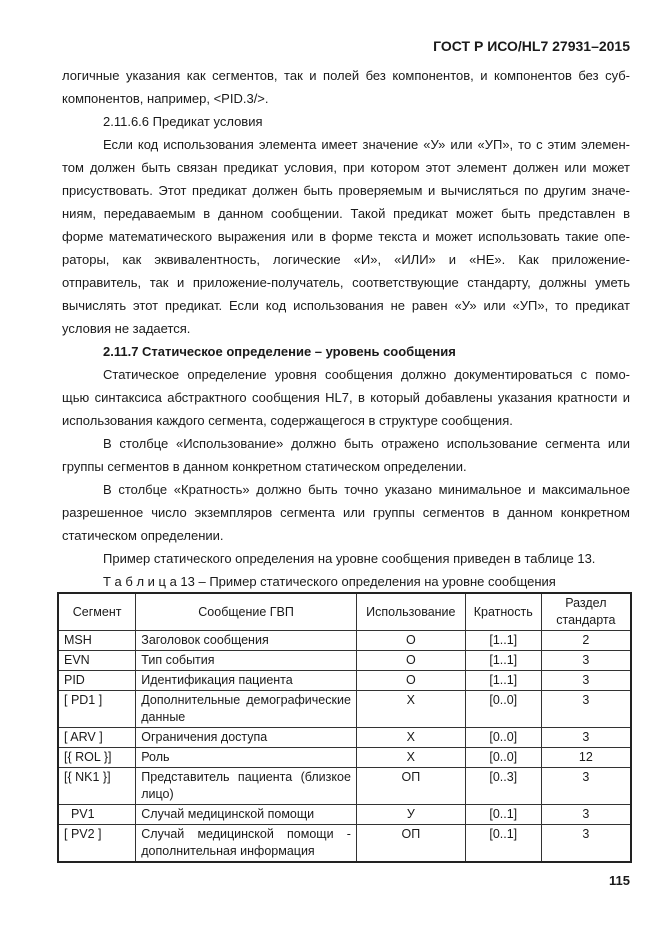 This screenshot has height=935, width=661. What do you see at coordinates (97, 611) in the screenshot?
I see `column-header: Сегмент` at bounding box center [97, 611].